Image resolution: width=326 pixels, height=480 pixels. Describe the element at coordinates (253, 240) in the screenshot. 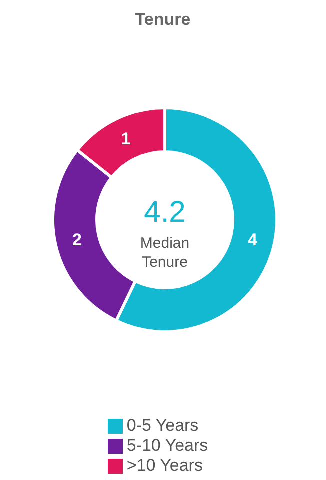

I see `data-label: 4` at that location.